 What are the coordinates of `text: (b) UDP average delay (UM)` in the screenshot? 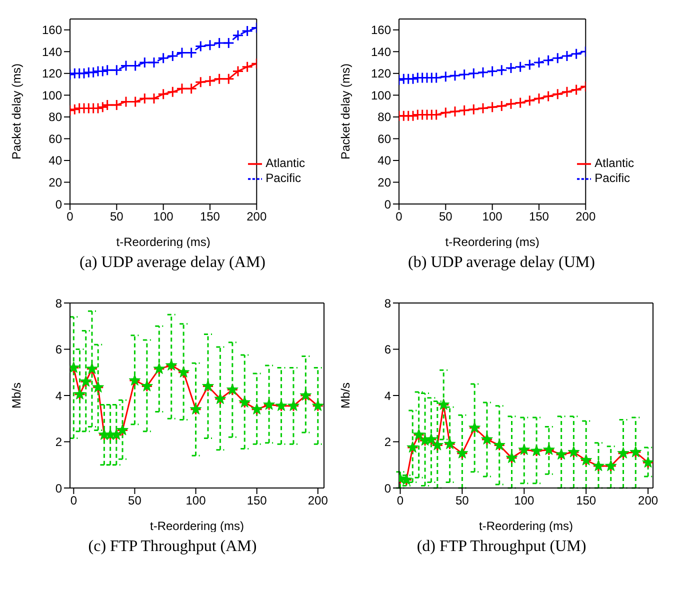 It's located at (501, 263).